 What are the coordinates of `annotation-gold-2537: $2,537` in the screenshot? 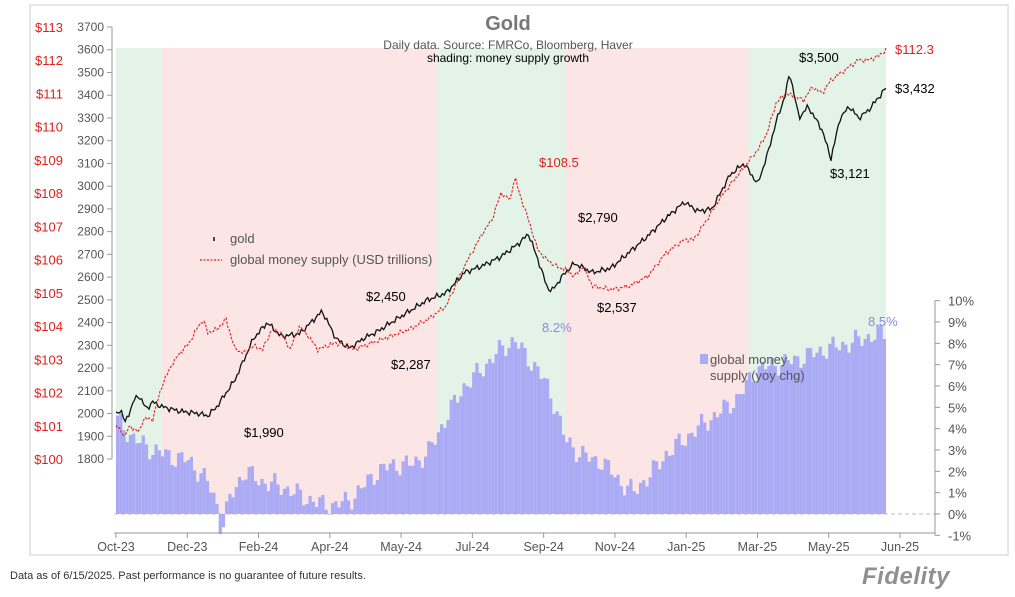 It's located at (617, 307).